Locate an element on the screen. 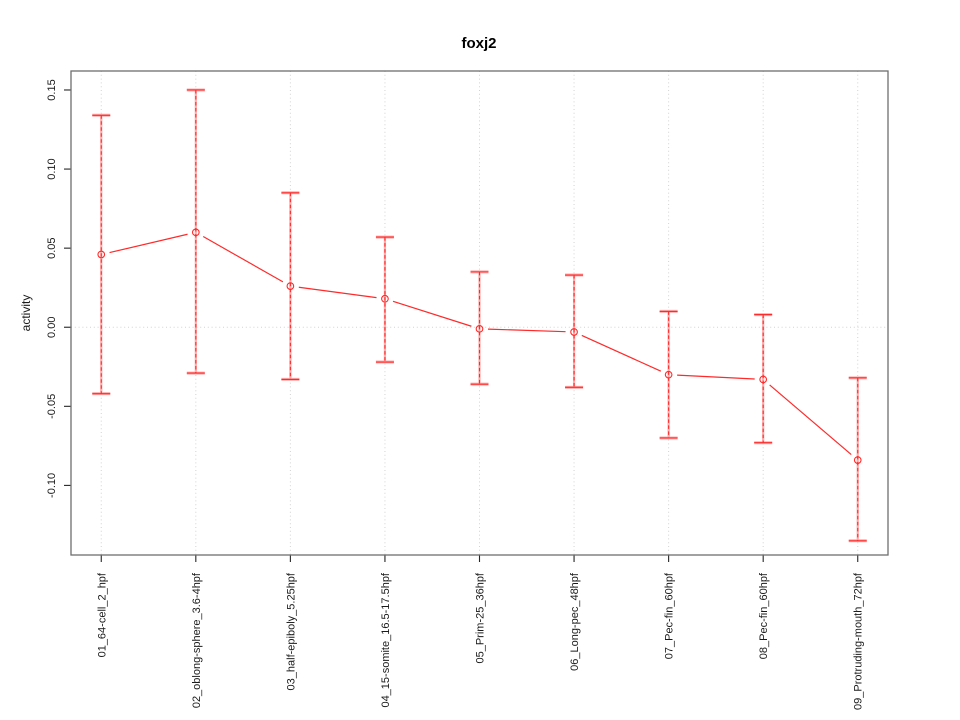 Image resolution: width=960 pixels, height=720 pixels. y-tick-label: 0.00 is located at coordinates (52, 327).